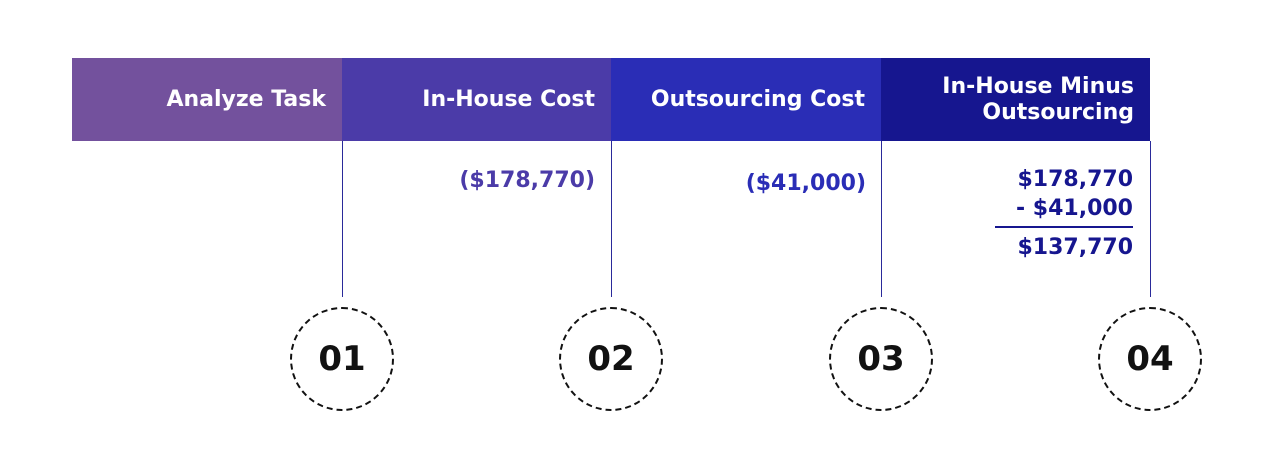 Image resolution: width=1275 pixels, height=473 pixels. I want to click on column-header: Outsourcing Cost, so click(746, 99).